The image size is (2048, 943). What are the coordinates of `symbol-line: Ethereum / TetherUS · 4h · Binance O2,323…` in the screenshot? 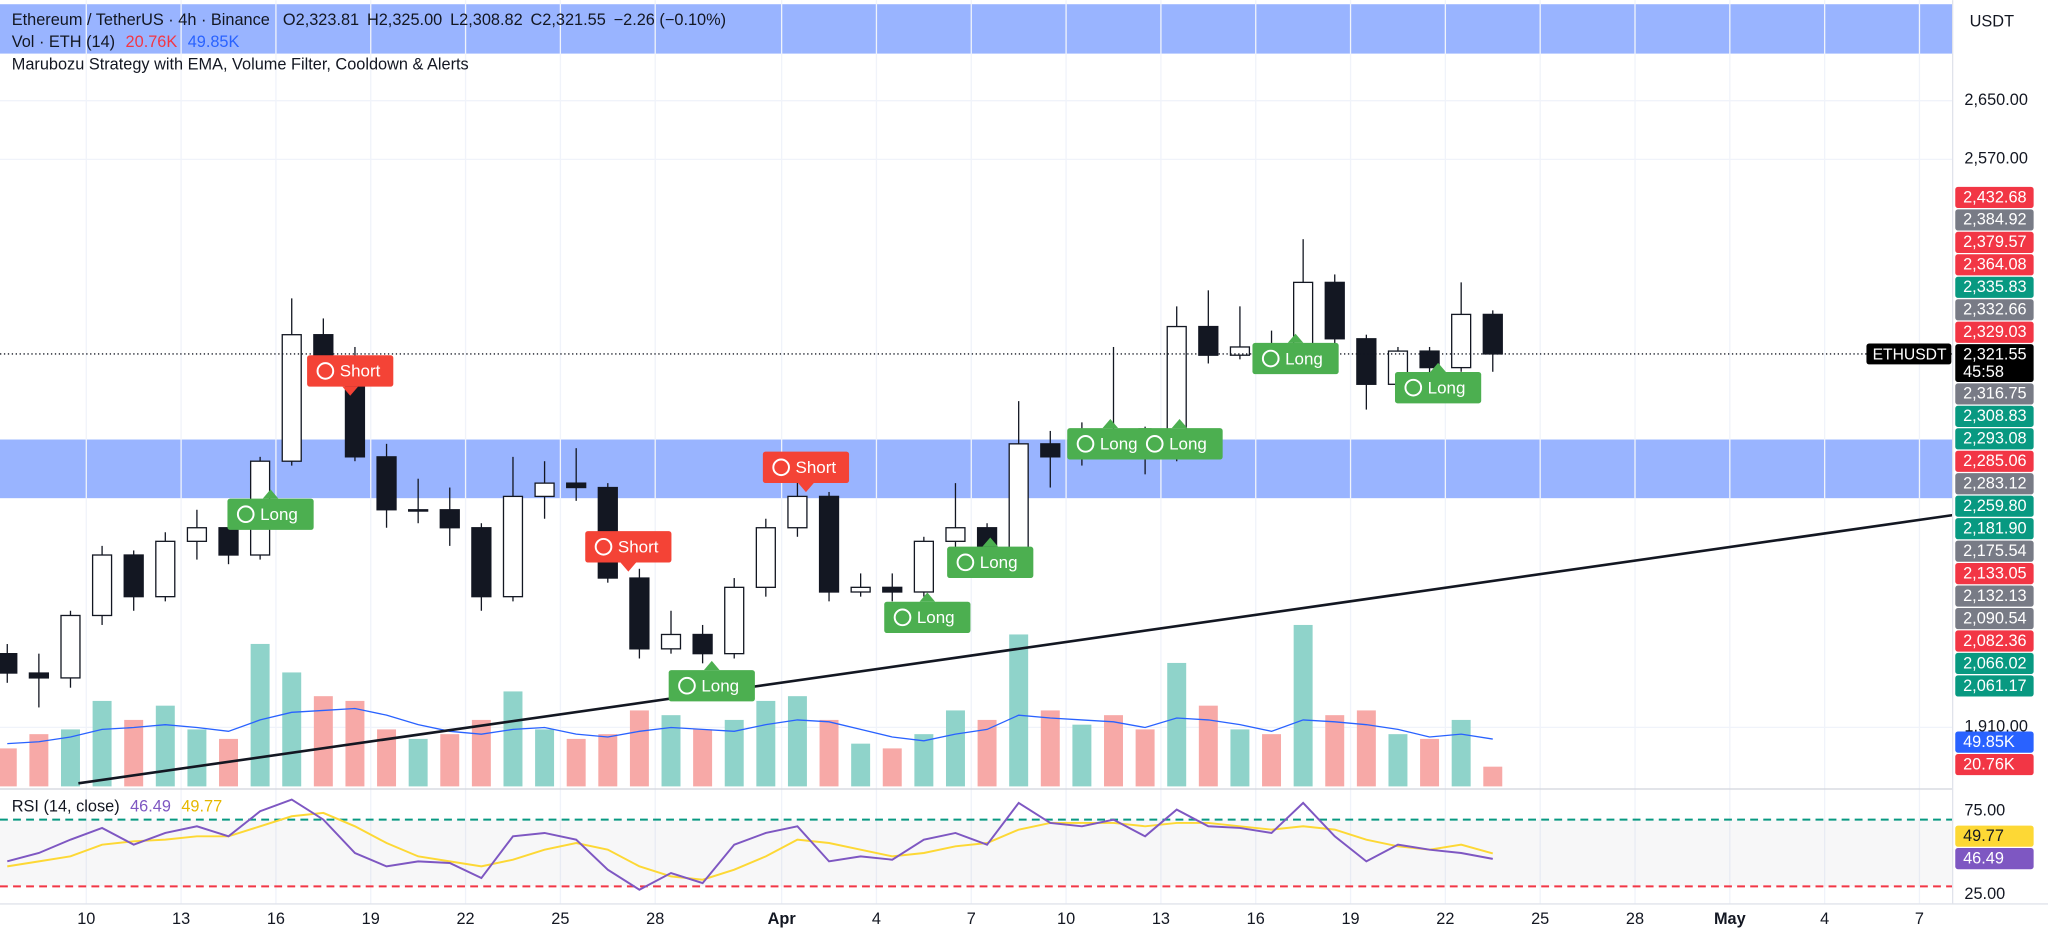 It's located at (369, 20).